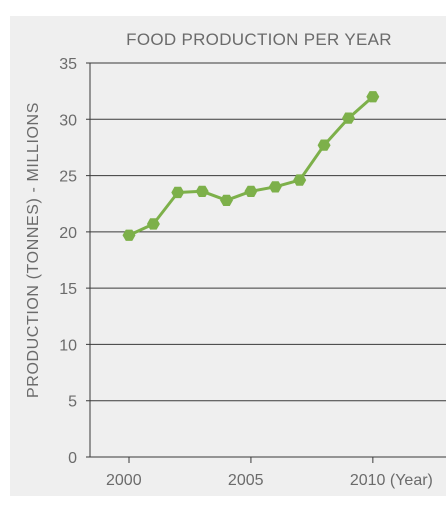 The width and height of the screenshot is (446, 509). I want to click on y-tick-label: 10, so click(68, 345).